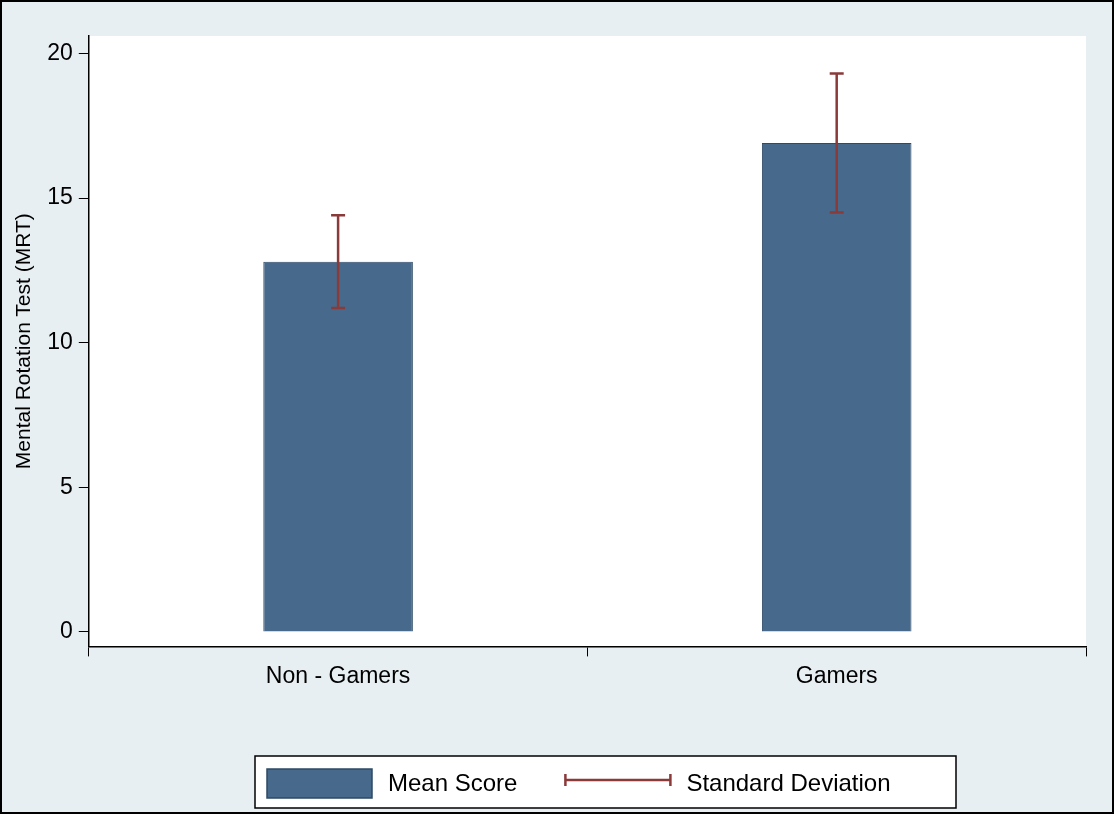  I want to click on y-tick-label: 5, so click(66, 485).